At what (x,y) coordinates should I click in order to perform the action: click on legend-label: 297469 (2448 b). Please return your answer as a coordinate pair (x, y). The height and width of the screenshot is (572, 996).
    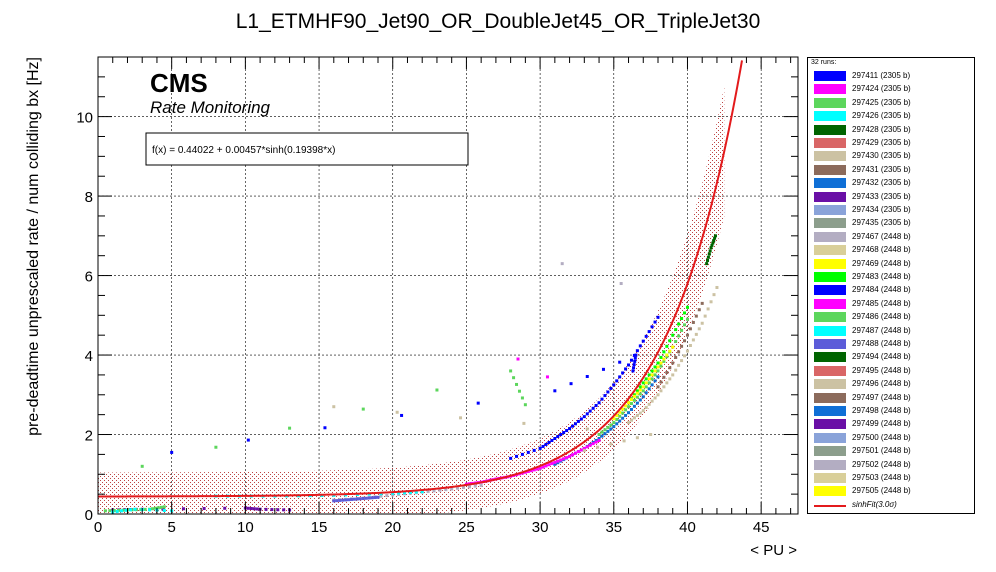
    Looking at the image, I should click on (881, 263).